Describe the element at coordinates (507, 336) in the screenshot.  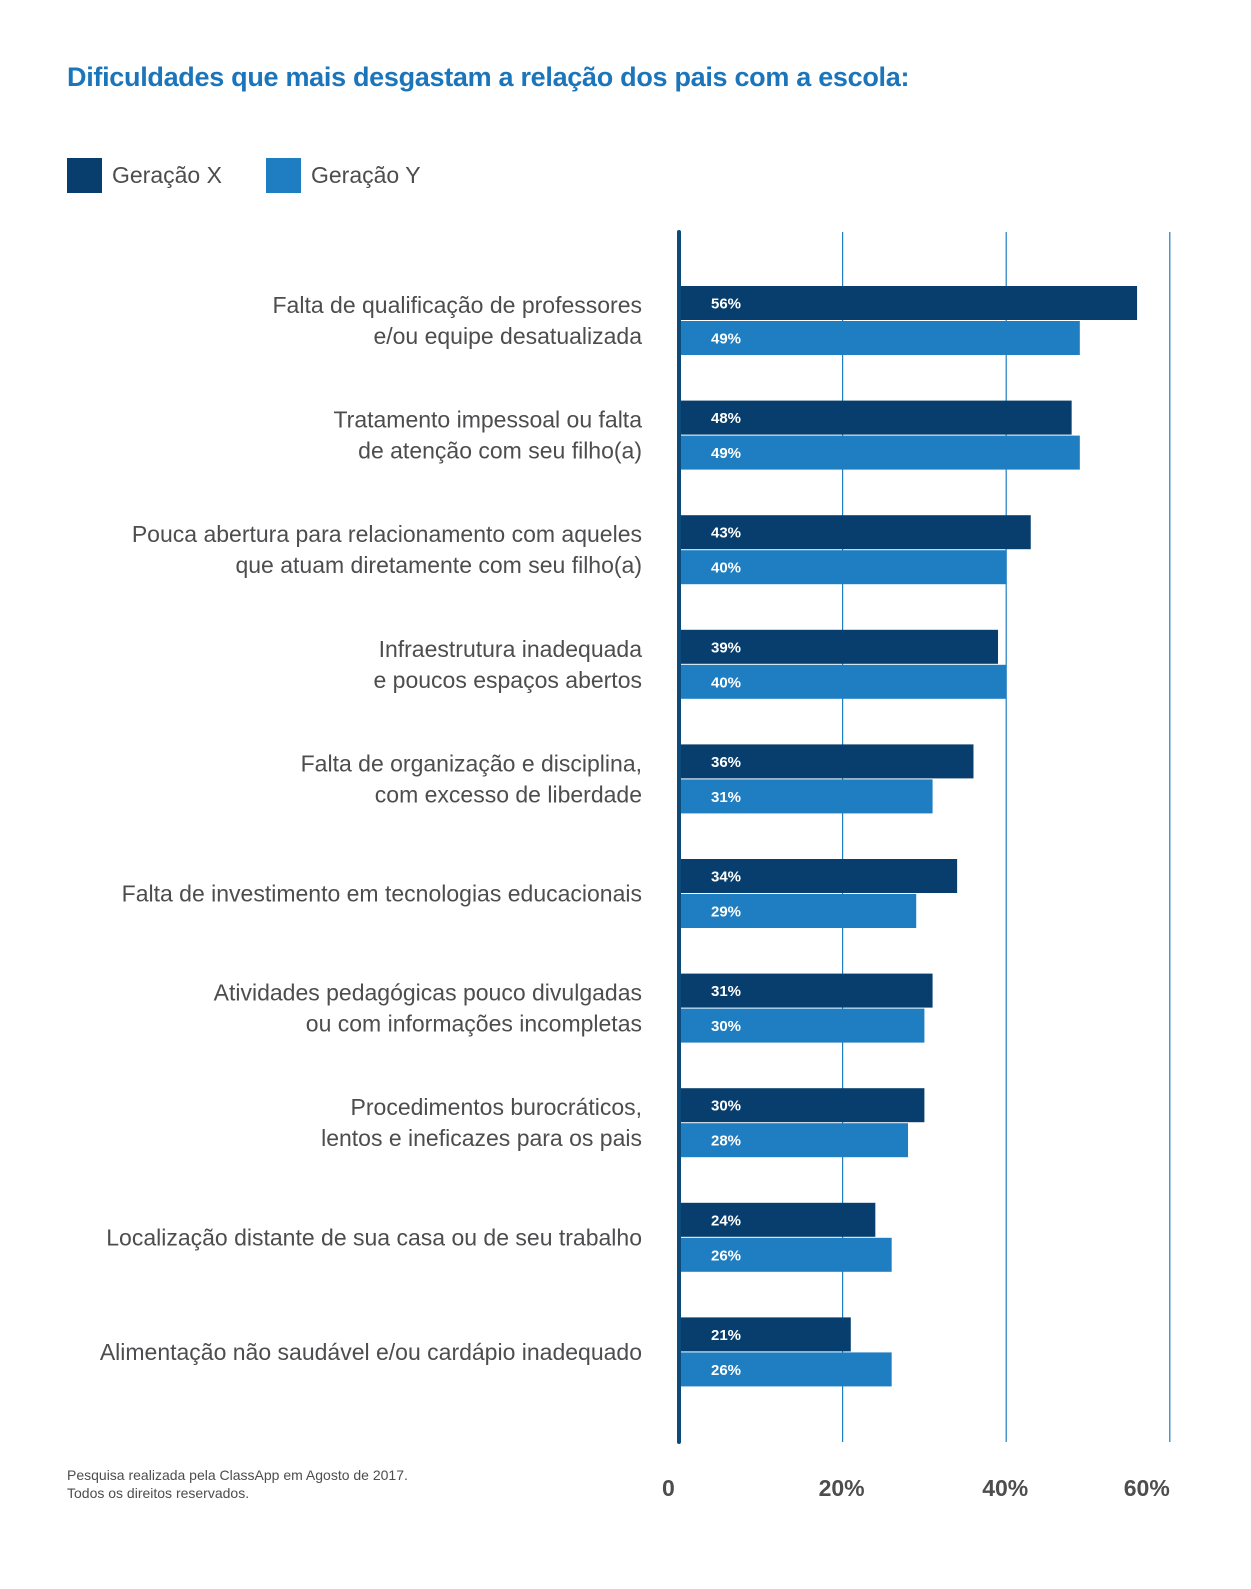
I see `category-label-1-line-2: e/ou equipe desatualizada` at that location.